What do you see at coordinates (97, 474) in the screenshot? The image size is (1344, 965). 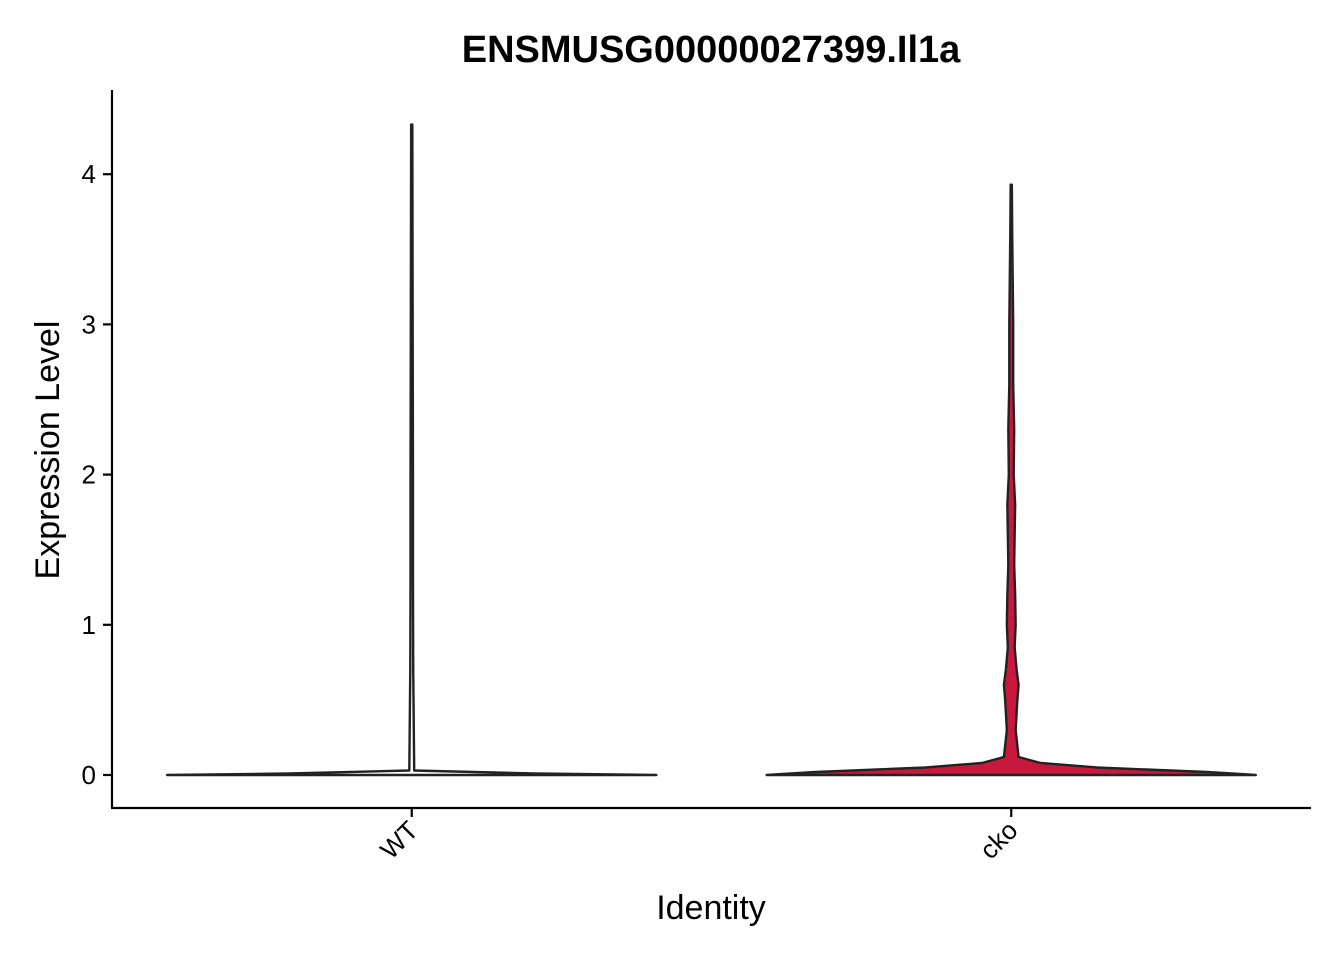 I see `y-axis-ticks: 0 1 2 3 4` at bounding box center [97, 474].